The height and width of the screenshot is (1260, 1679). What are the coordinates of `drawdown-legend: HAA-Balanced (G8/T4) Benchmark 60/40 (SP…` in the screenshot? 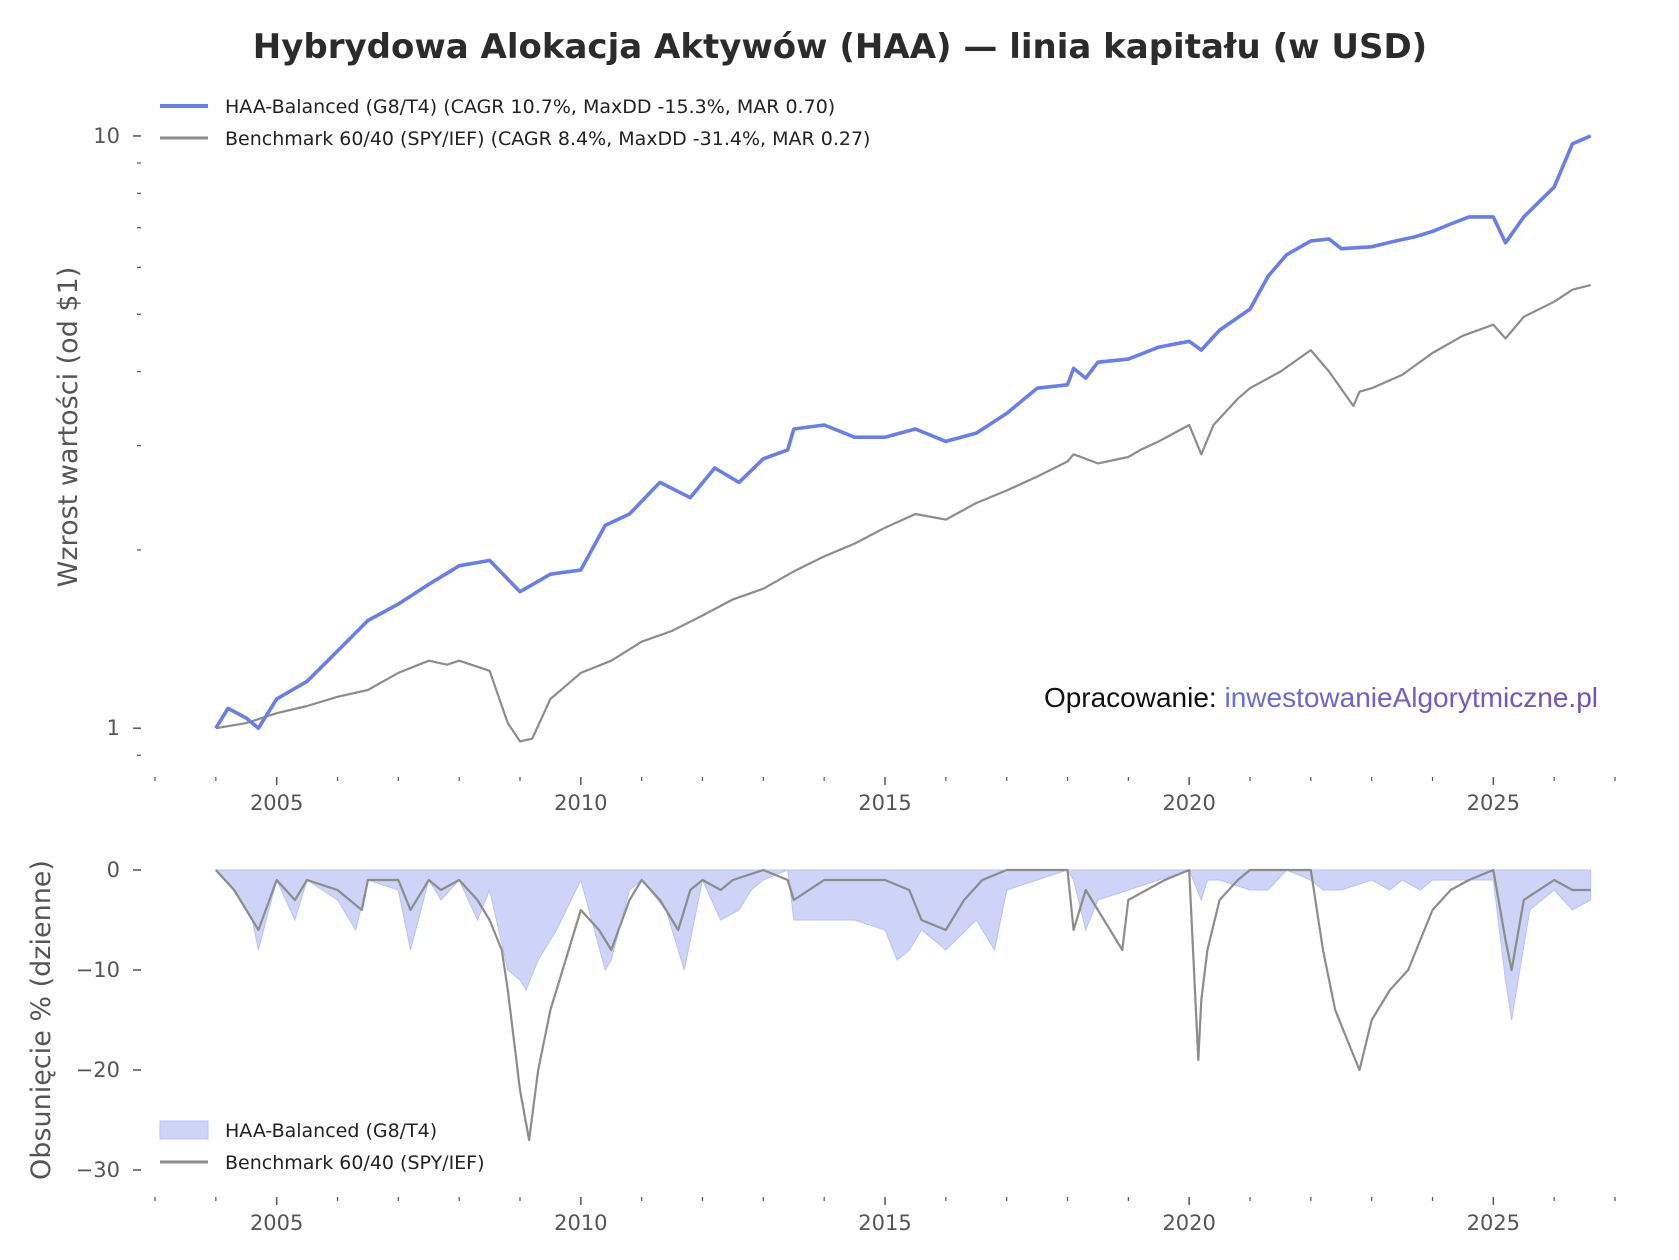 It's located at (322, 1147).